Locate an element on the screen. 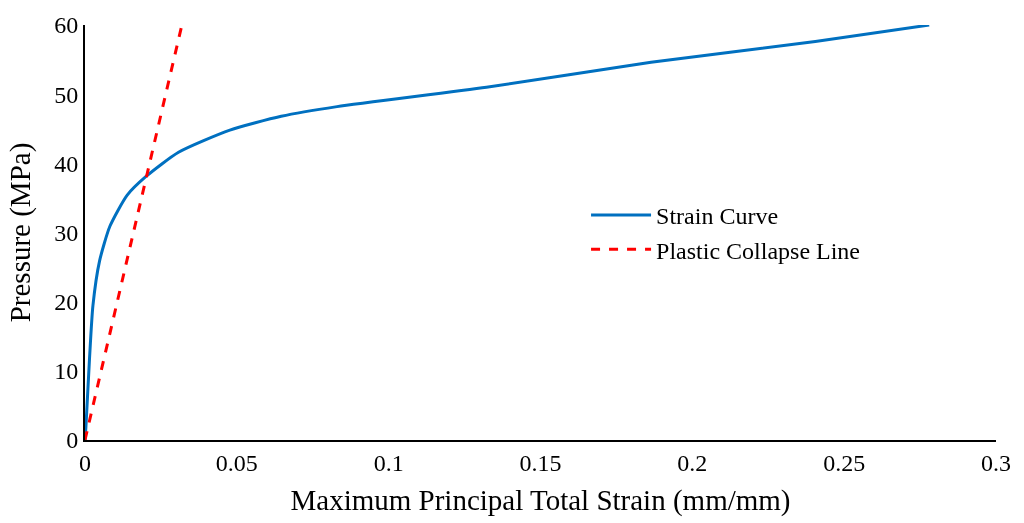  legend-label: Plastic Collapse Line is located at coordinates (758, 250).